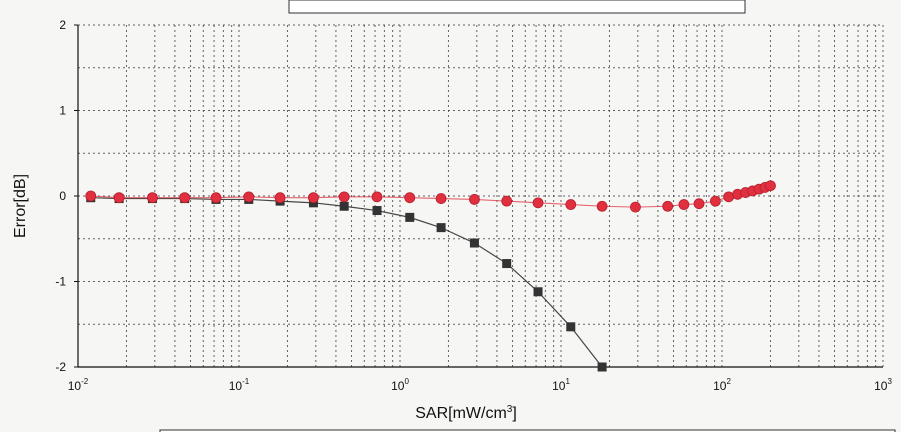 The image size is (901, 432). What do you see at coordinates (60, 367) in the screenshot?
I see `y-tick-label: -2` at bounding box center [60, 367].